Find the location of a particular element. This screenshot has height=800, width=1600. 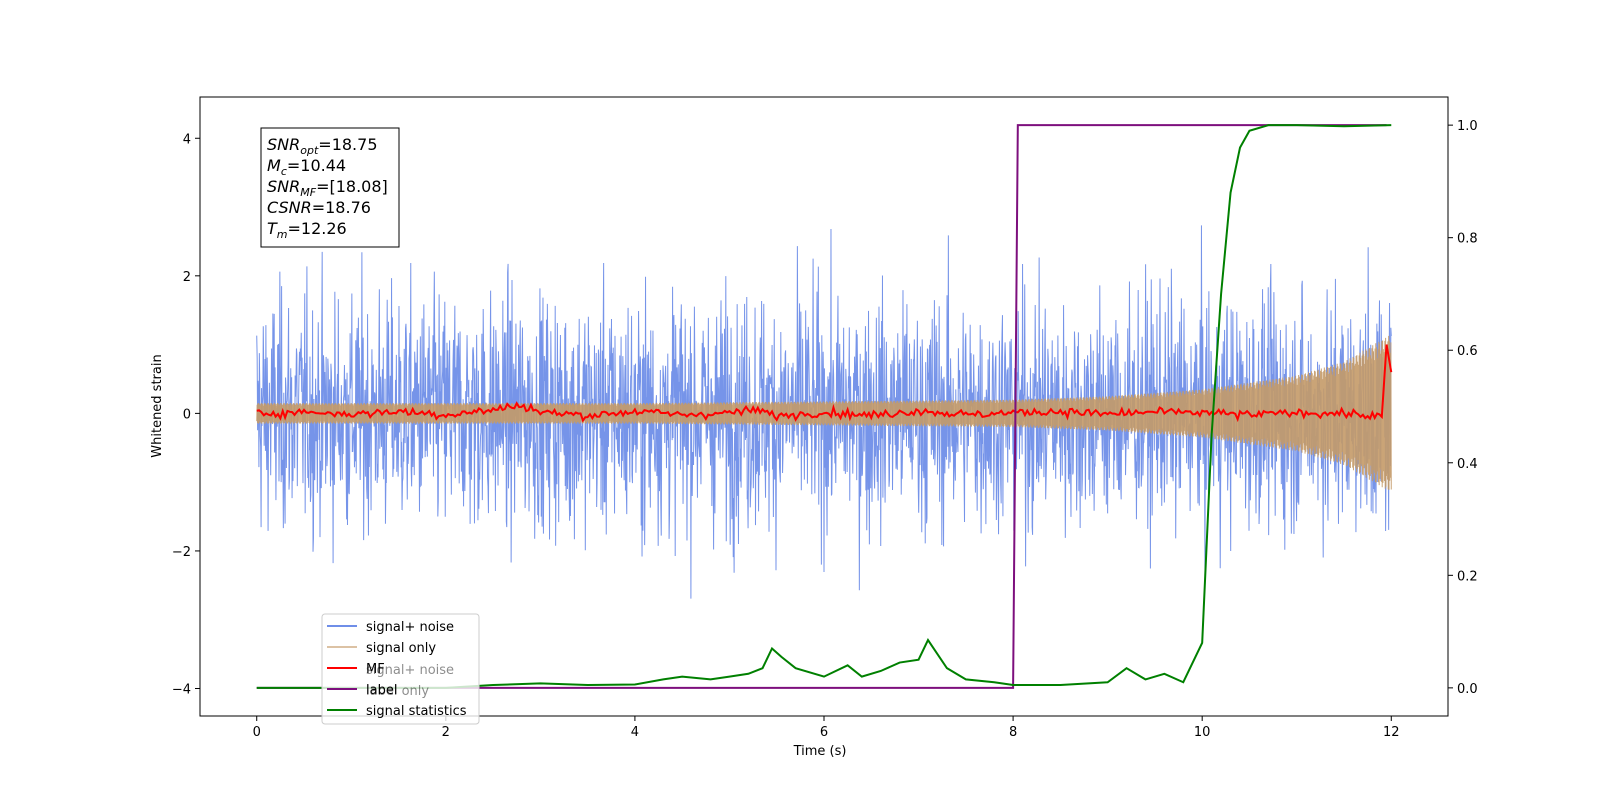

legend-label: signal statistics is located at coordinates (416, 711).